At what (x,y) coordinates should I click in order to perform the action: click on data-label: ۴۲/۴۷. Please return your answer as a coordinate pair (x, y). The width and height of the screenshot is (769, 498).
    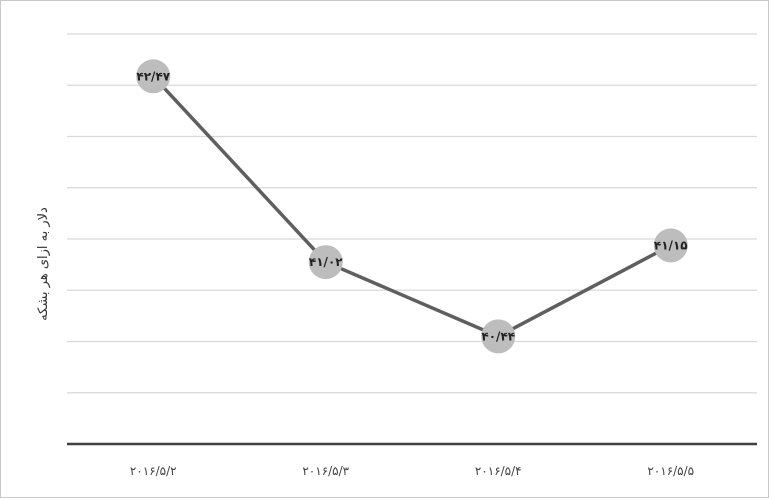
    Looking at the image, I should click on (153, 76).